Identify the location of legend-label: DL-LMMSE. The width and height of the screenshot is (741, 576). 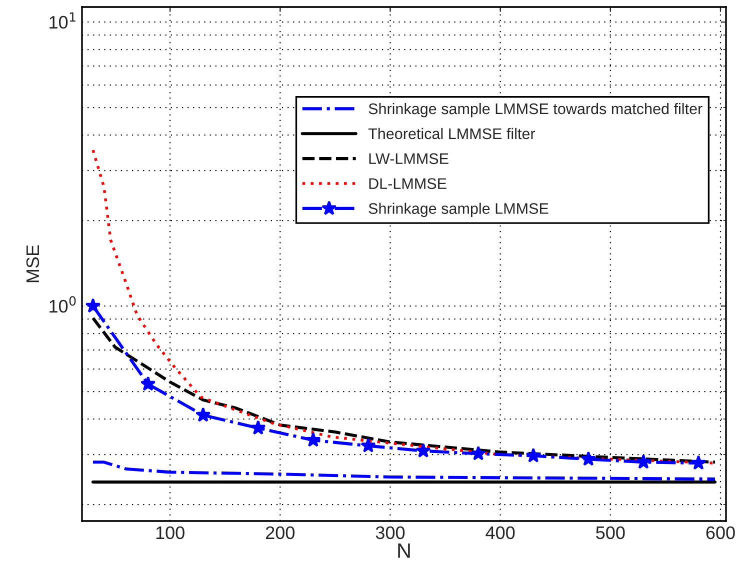
(407, 184).